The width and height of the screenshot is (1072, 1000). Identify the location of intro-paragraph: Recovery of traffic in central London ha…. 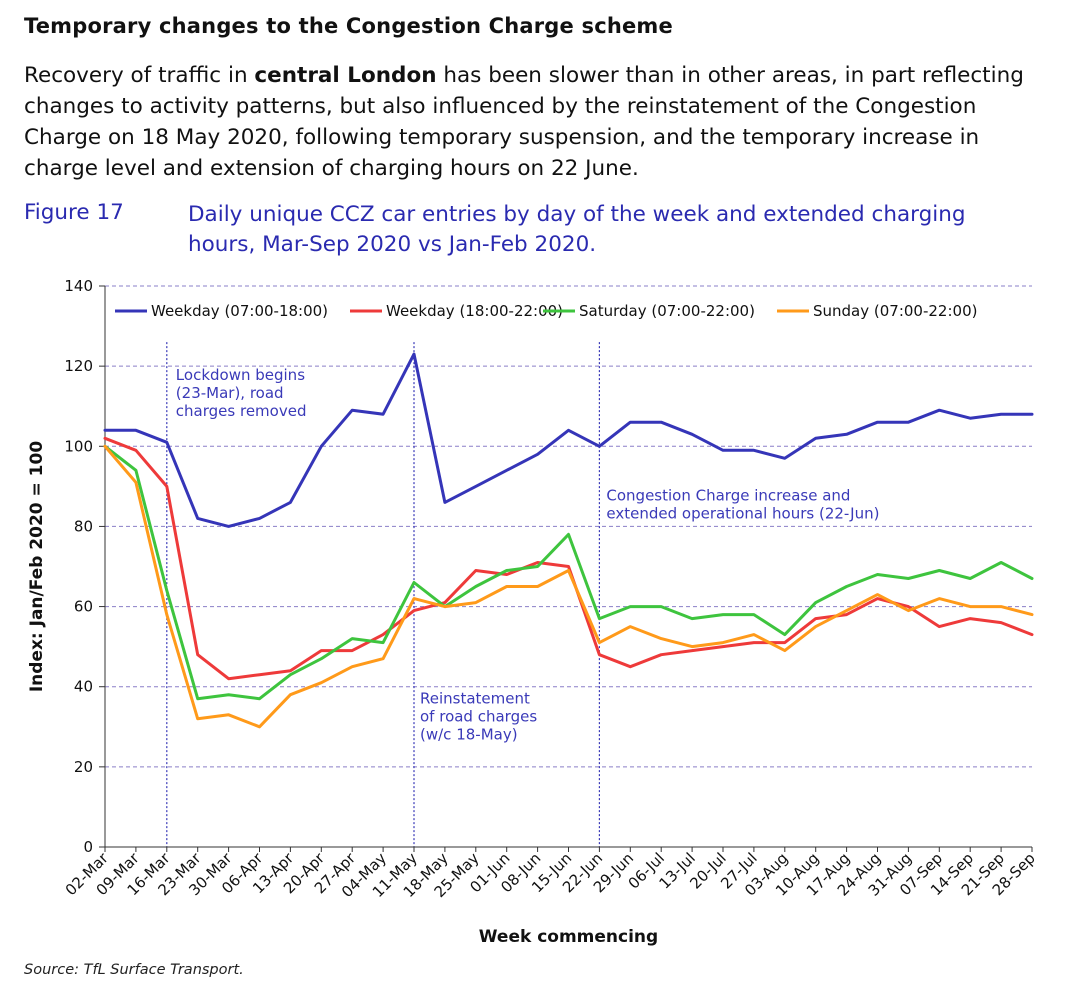
(539, 122).